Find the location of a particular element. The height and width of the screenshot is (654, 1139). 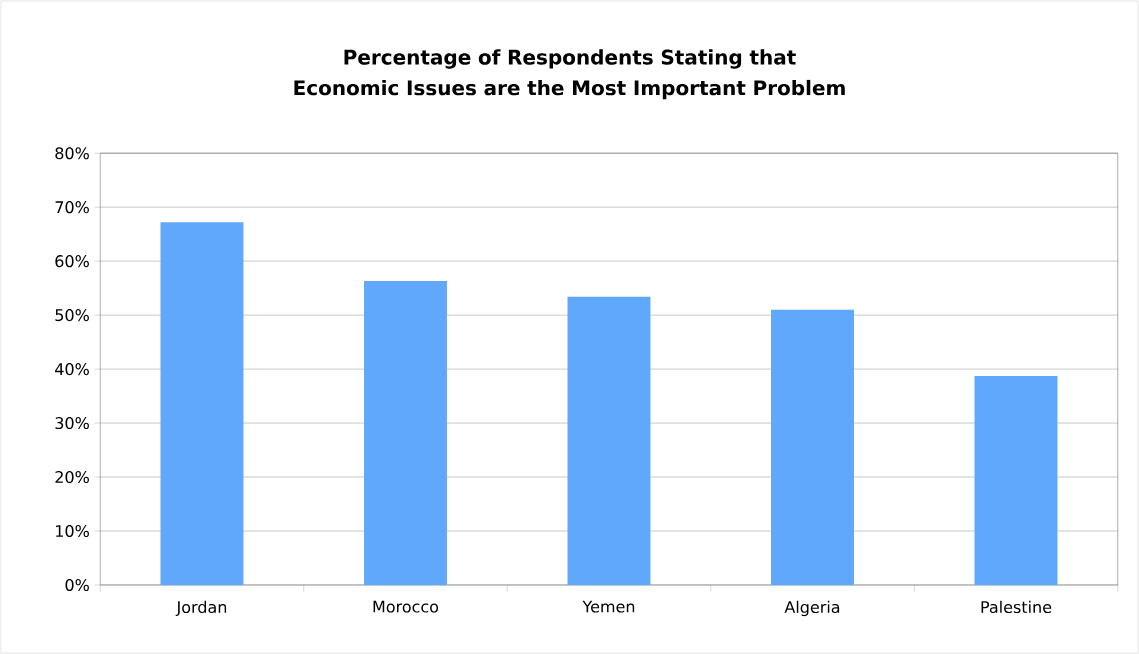

chart-title: Percentage of Respondents Stating that Economic Issues are the Most Important Problem is located at coordinates (569, 74).